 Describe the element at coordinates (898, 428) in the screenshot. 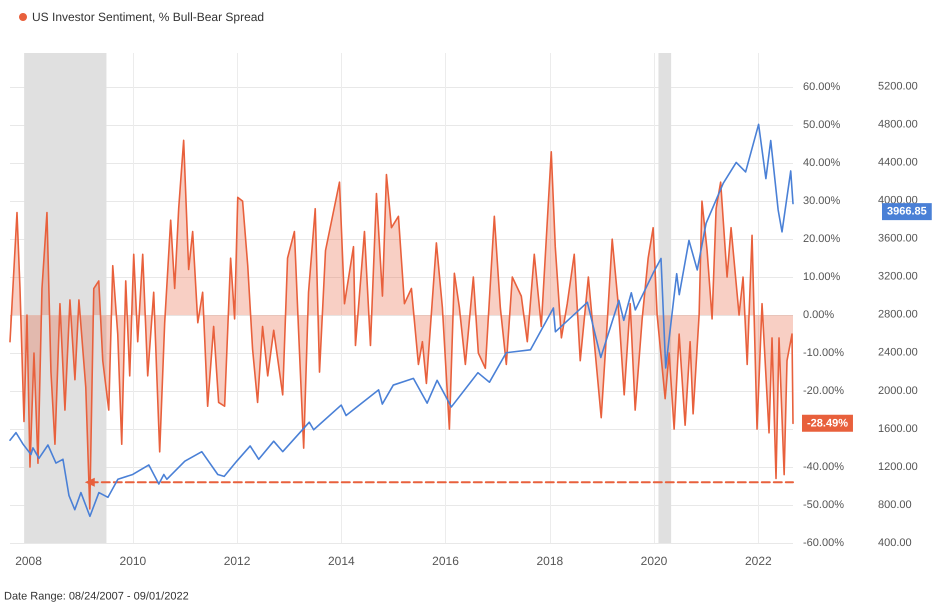

I see `y2-tick-label: 1600.00` at that location.